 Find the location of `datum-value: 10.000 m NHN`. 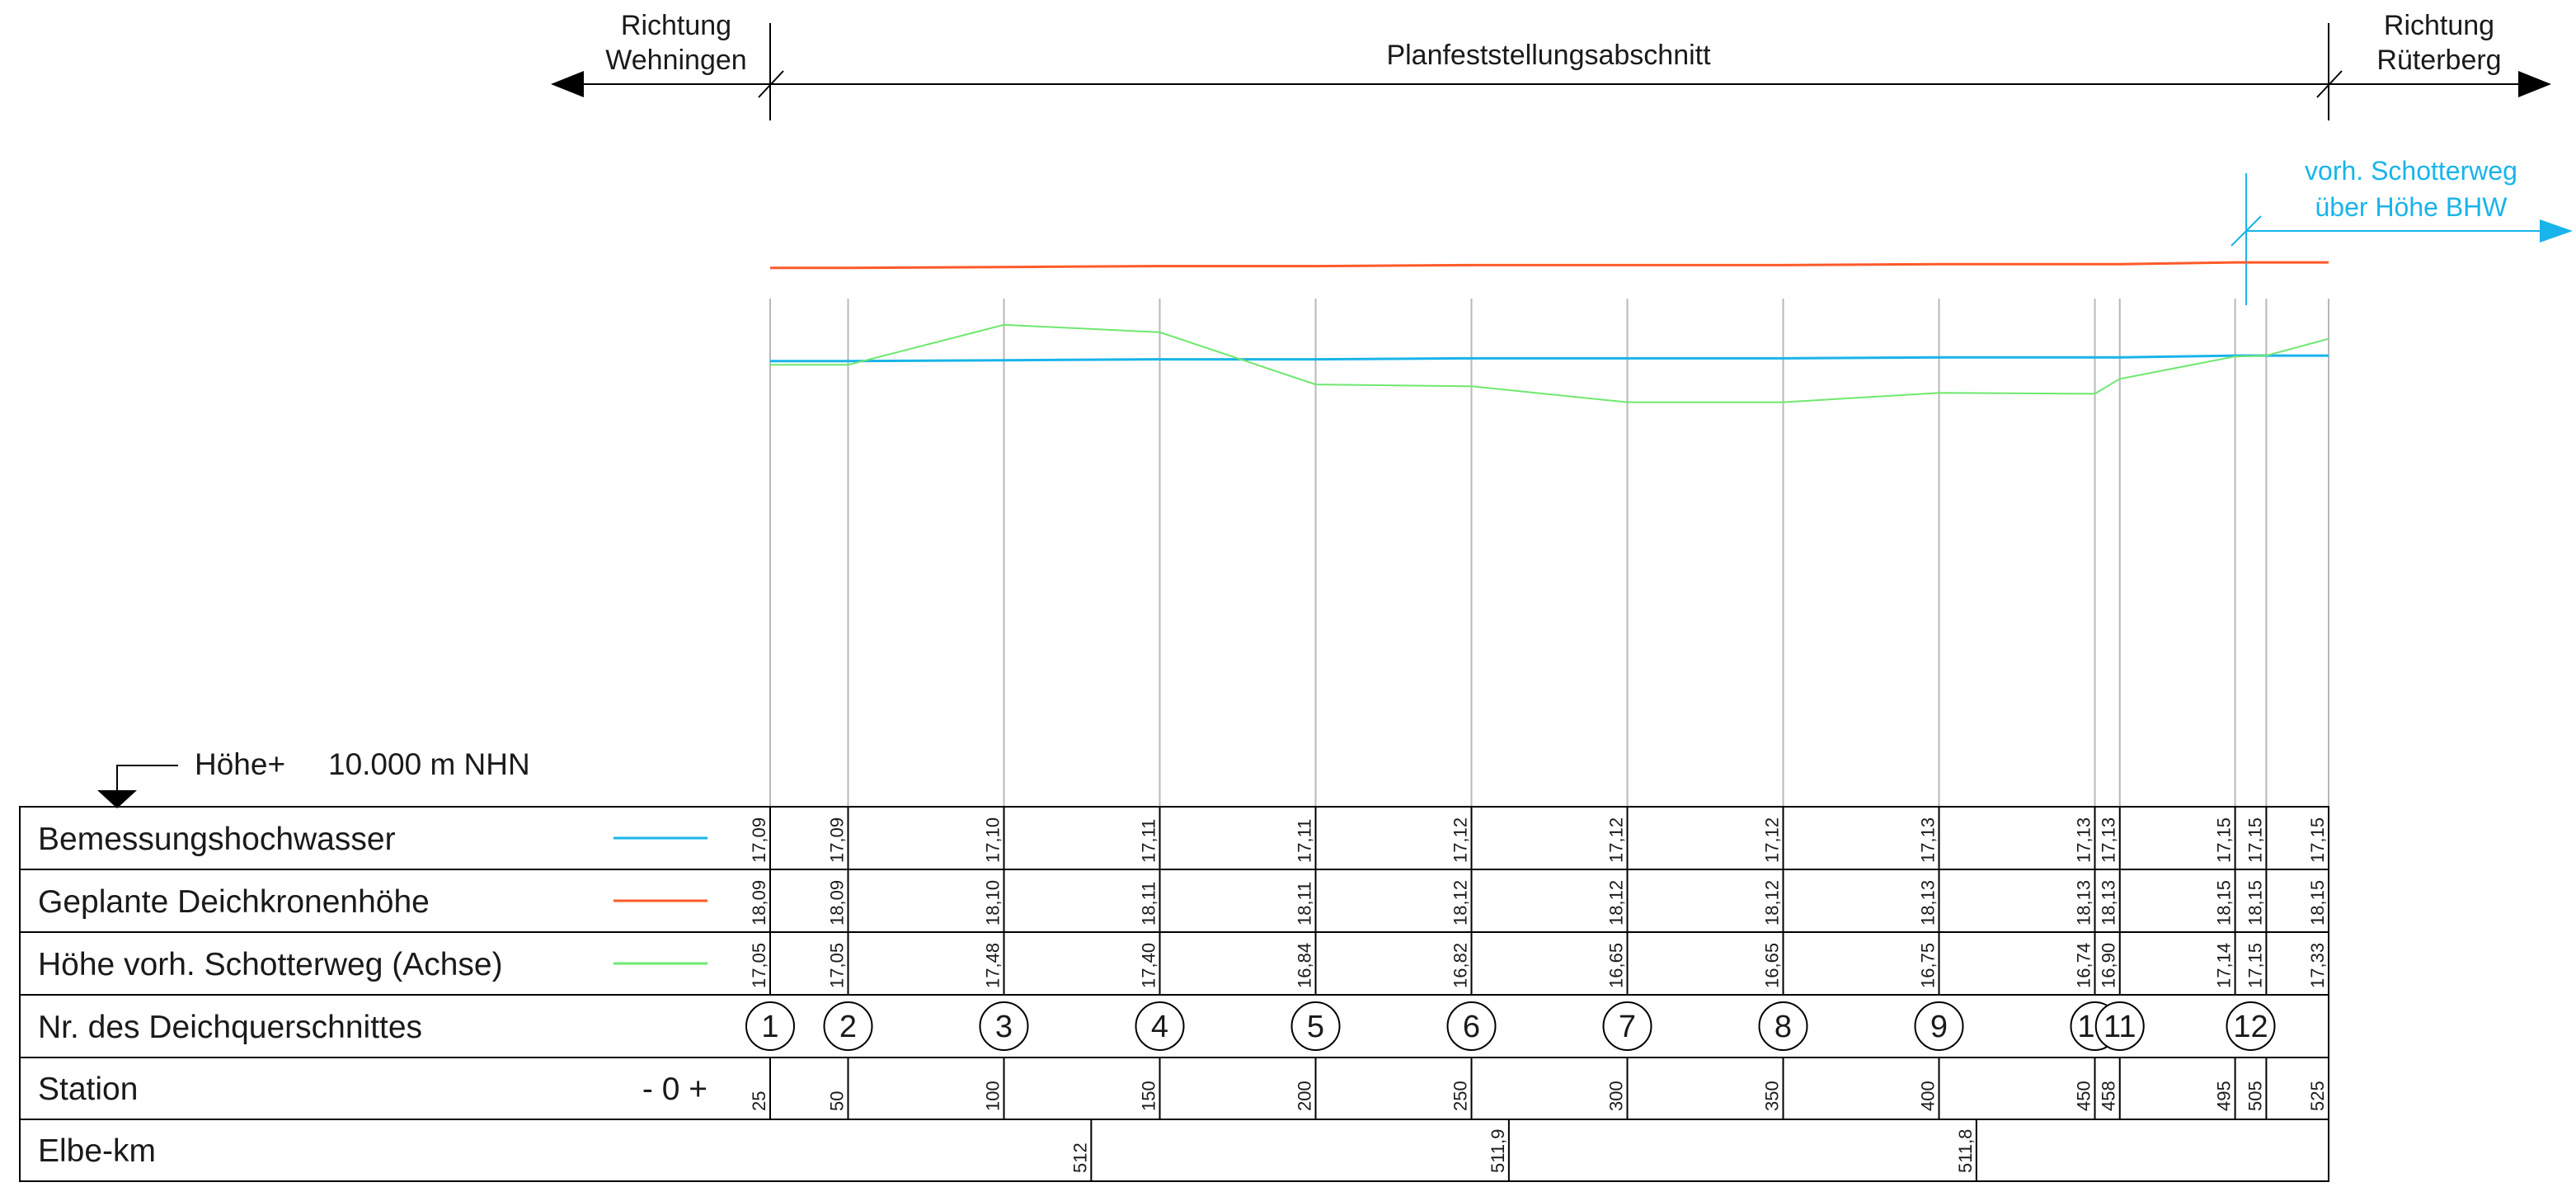

datum-value: 10.000 m NHN is located at coordinates (429, 764).